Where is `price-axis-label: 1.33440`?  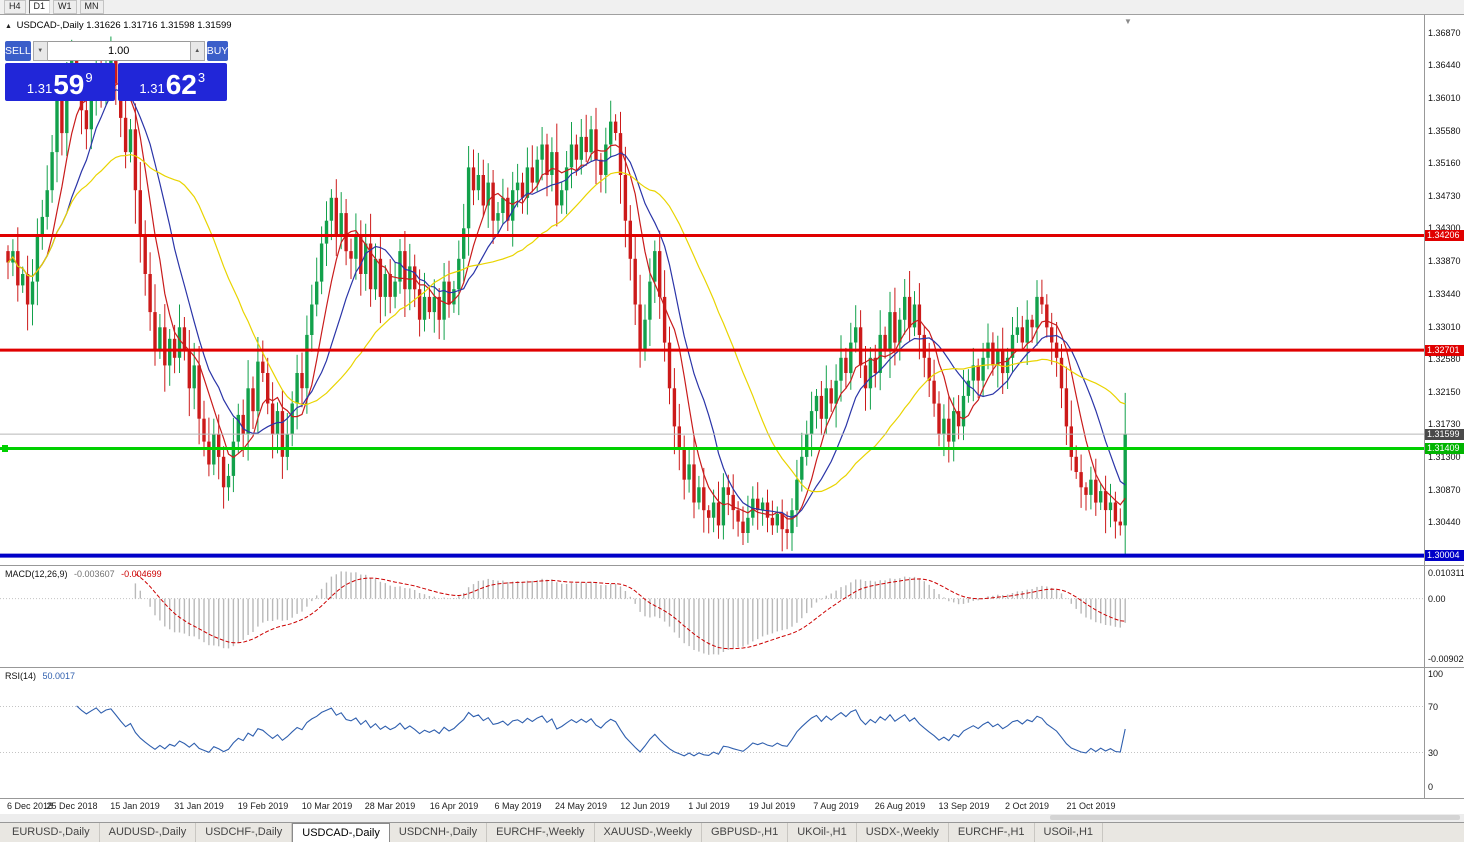
price-axis-label: 1.33440 is located at coordinates (1444, 294).